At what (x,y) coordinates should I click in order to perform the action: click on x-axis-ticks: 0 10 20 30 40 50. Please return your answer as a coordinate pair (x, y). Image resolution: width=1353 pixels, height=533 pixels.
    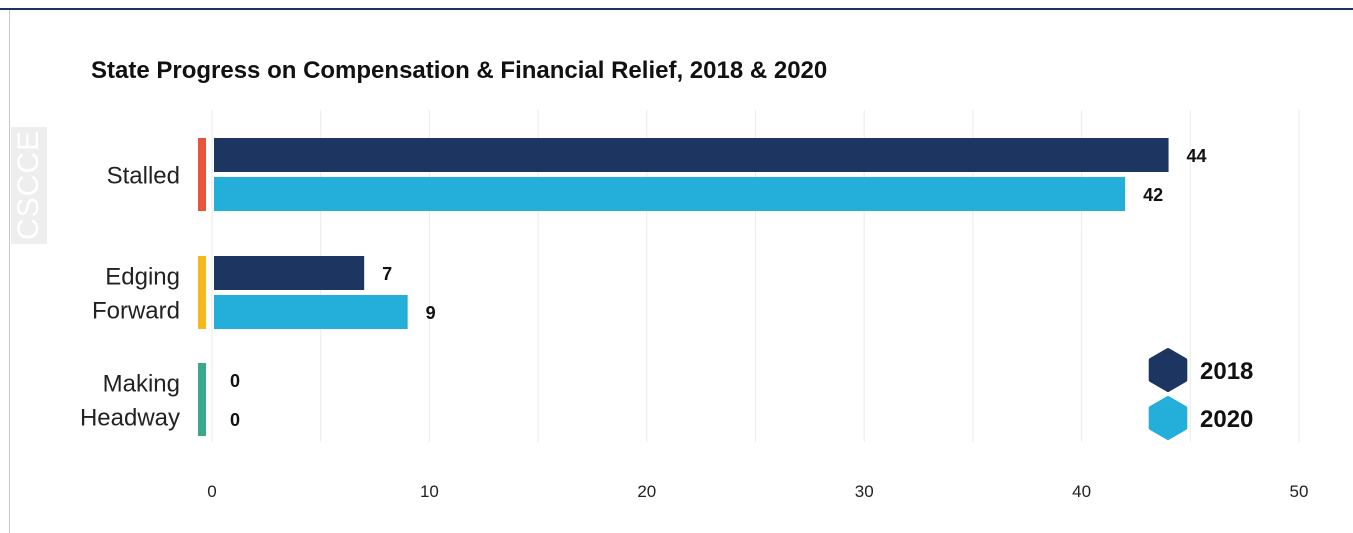
    Looking at the image, I should click on (757, 491).